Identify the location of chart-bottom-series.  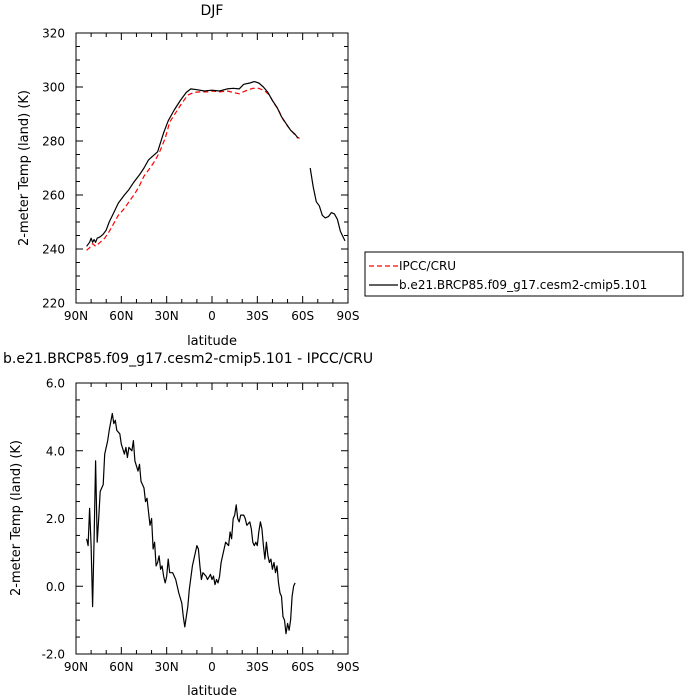
(191, 523).